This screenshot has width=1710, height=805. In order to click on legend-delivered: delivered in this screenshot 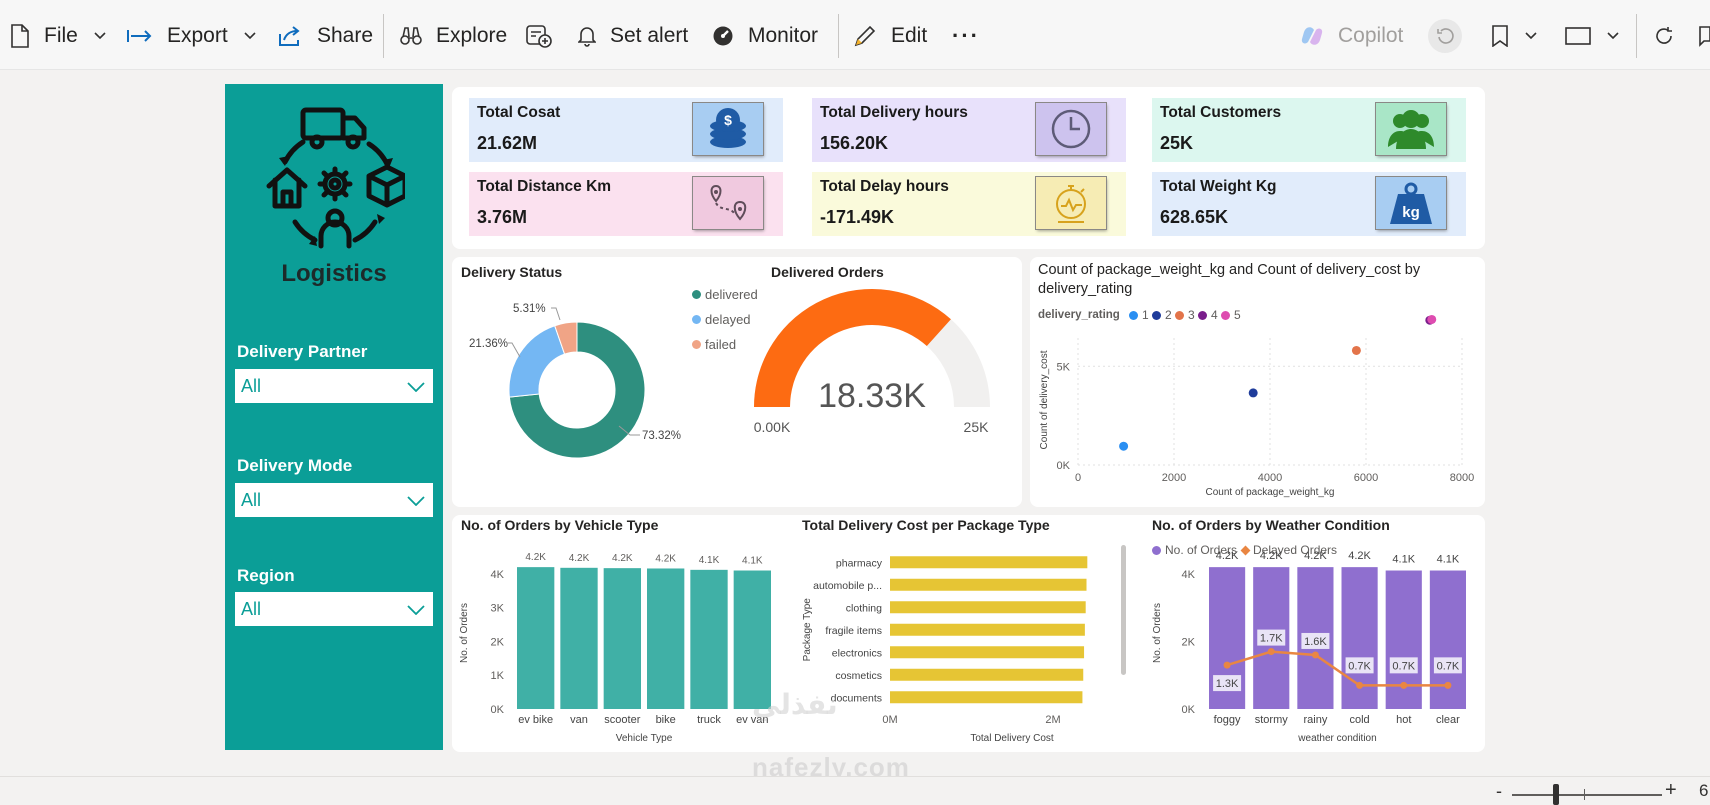, I will do `click(725, 294)`.